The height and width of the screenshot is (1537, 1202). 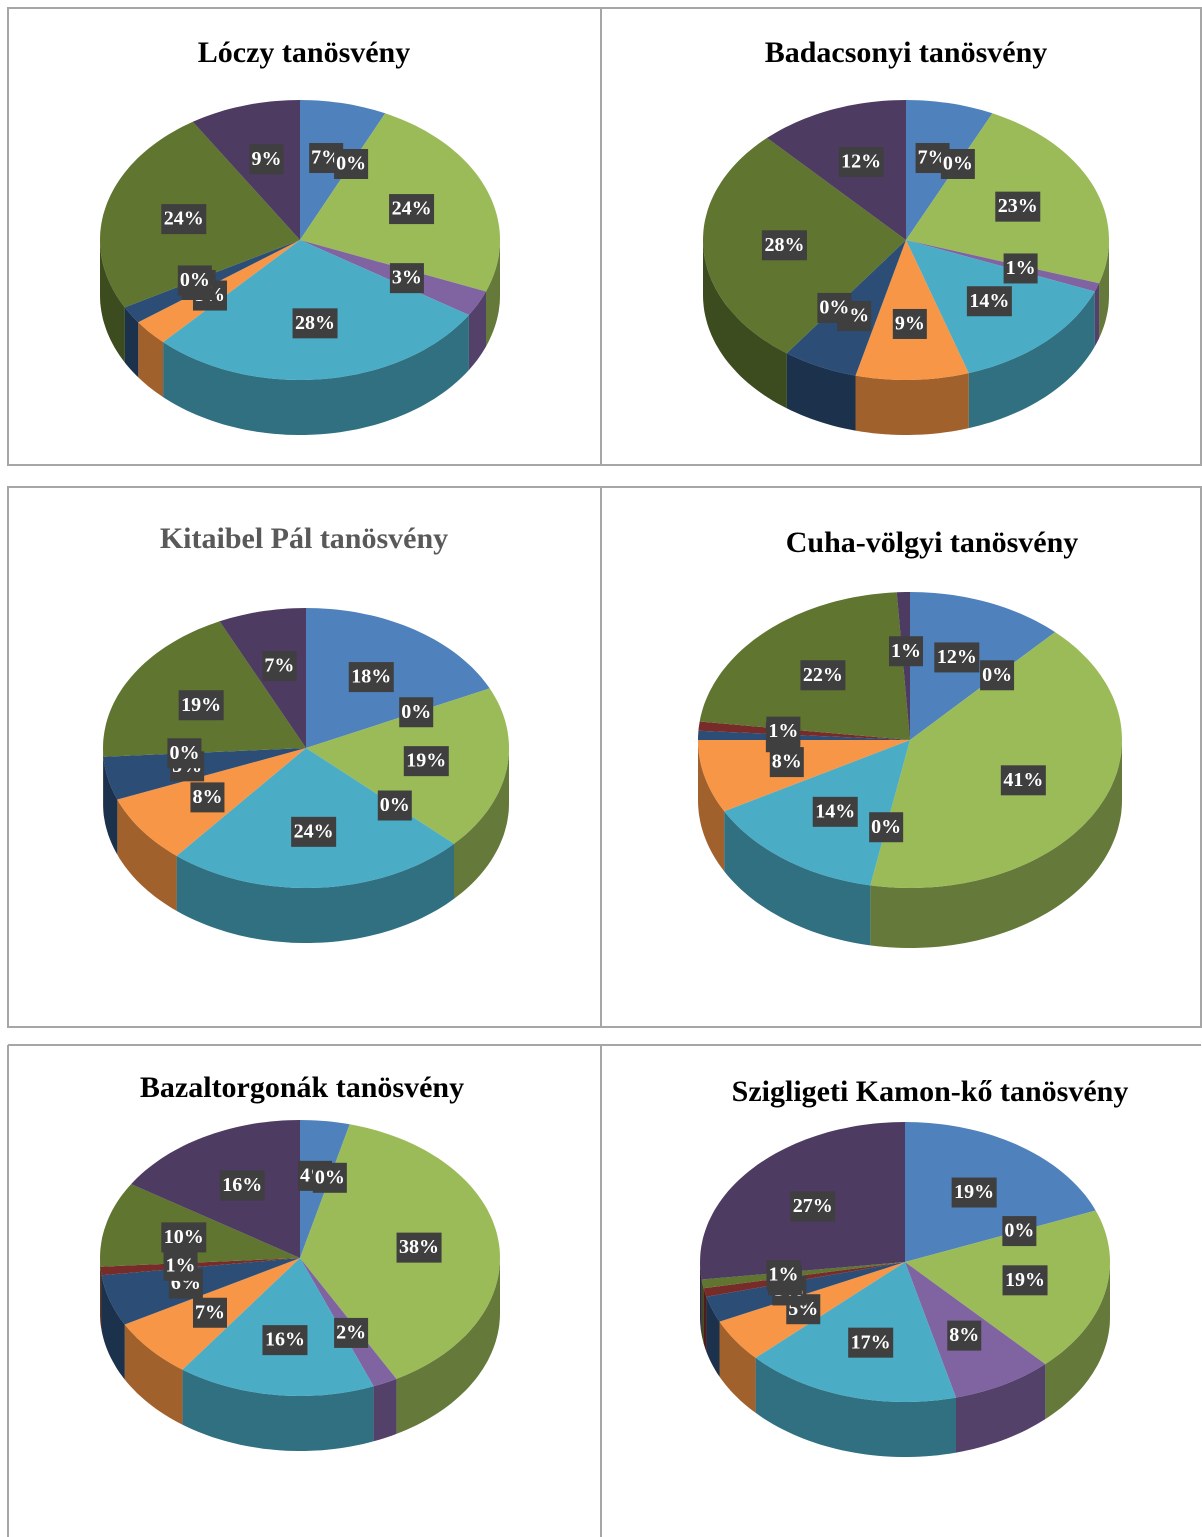 I want to click on pie-sides, so click(x=906, y=337).